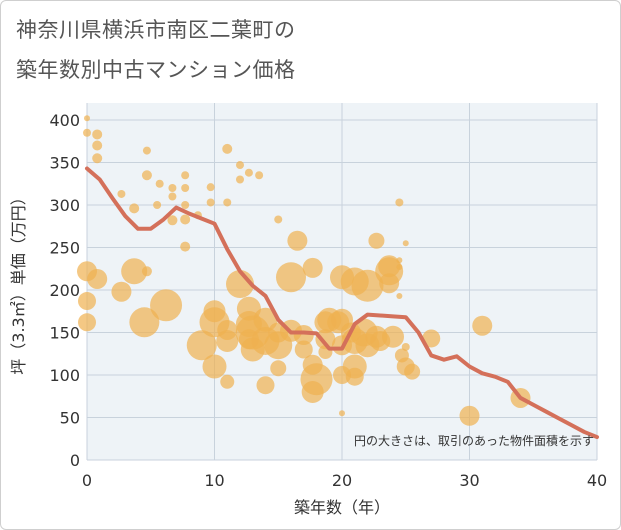 This screenshot has height=530, width=621. What do you see at coordinates (156, 30) in the screenshot?
I see `chart-title-line1: 神奈川県横浜市南区二葉町の` at bounding box center [156, 30].